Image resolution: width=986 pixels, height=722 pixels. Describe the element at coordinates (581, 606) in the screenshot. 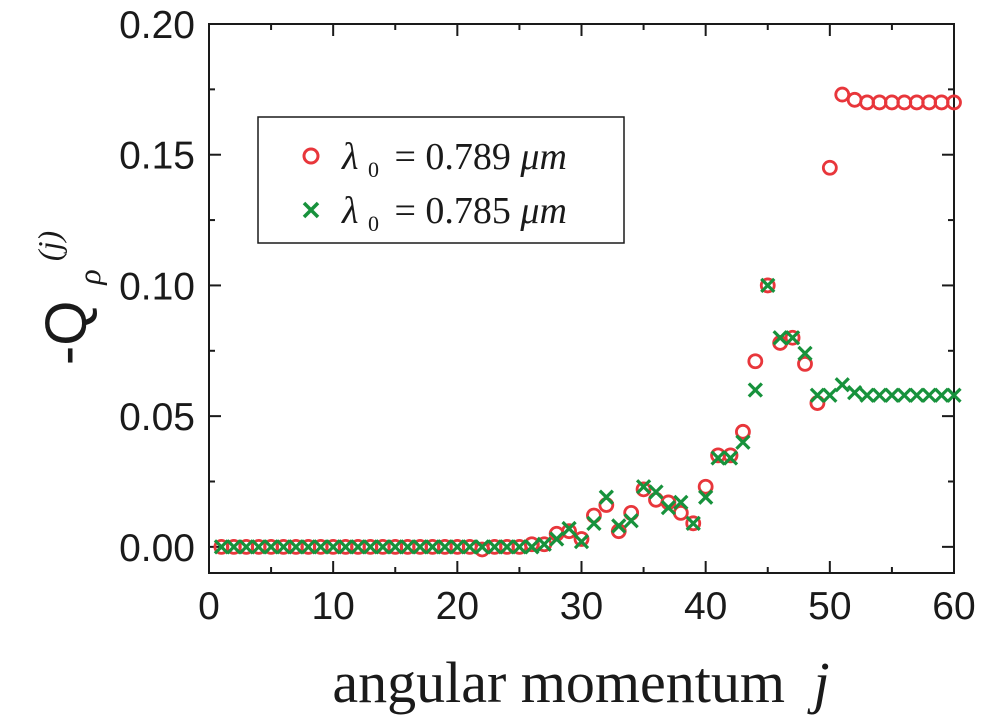

I see `x-tick-label: 30` at that location.